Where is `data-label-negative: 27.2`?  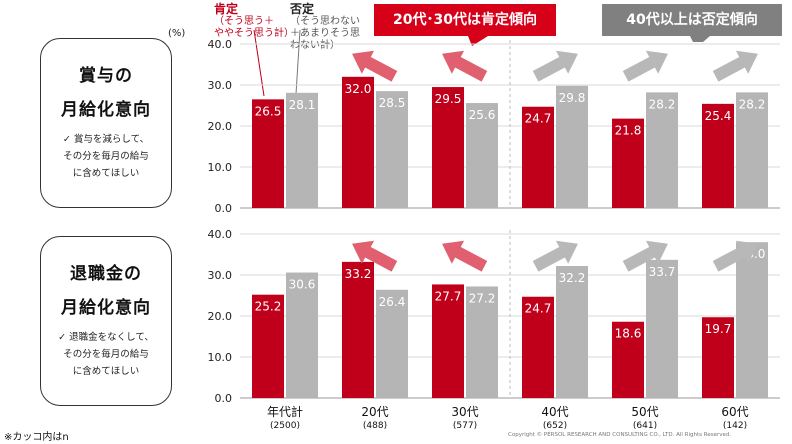
data-label-negative: 27.2 is located at coordinates (482, 298).